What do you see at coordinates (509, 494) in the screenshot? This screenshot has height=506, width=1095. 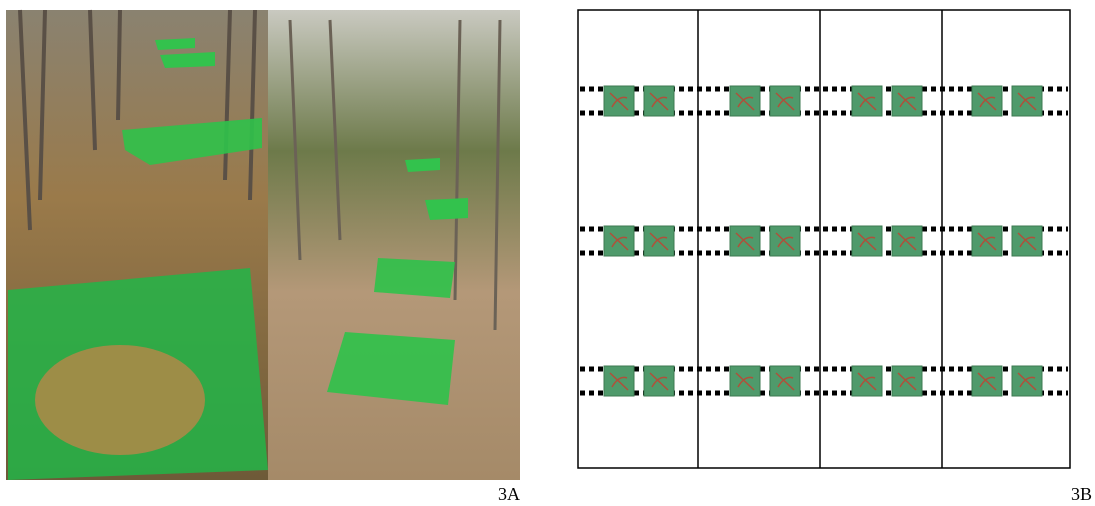 I see `panel-label: 3A` at bounding box center [509, 494].